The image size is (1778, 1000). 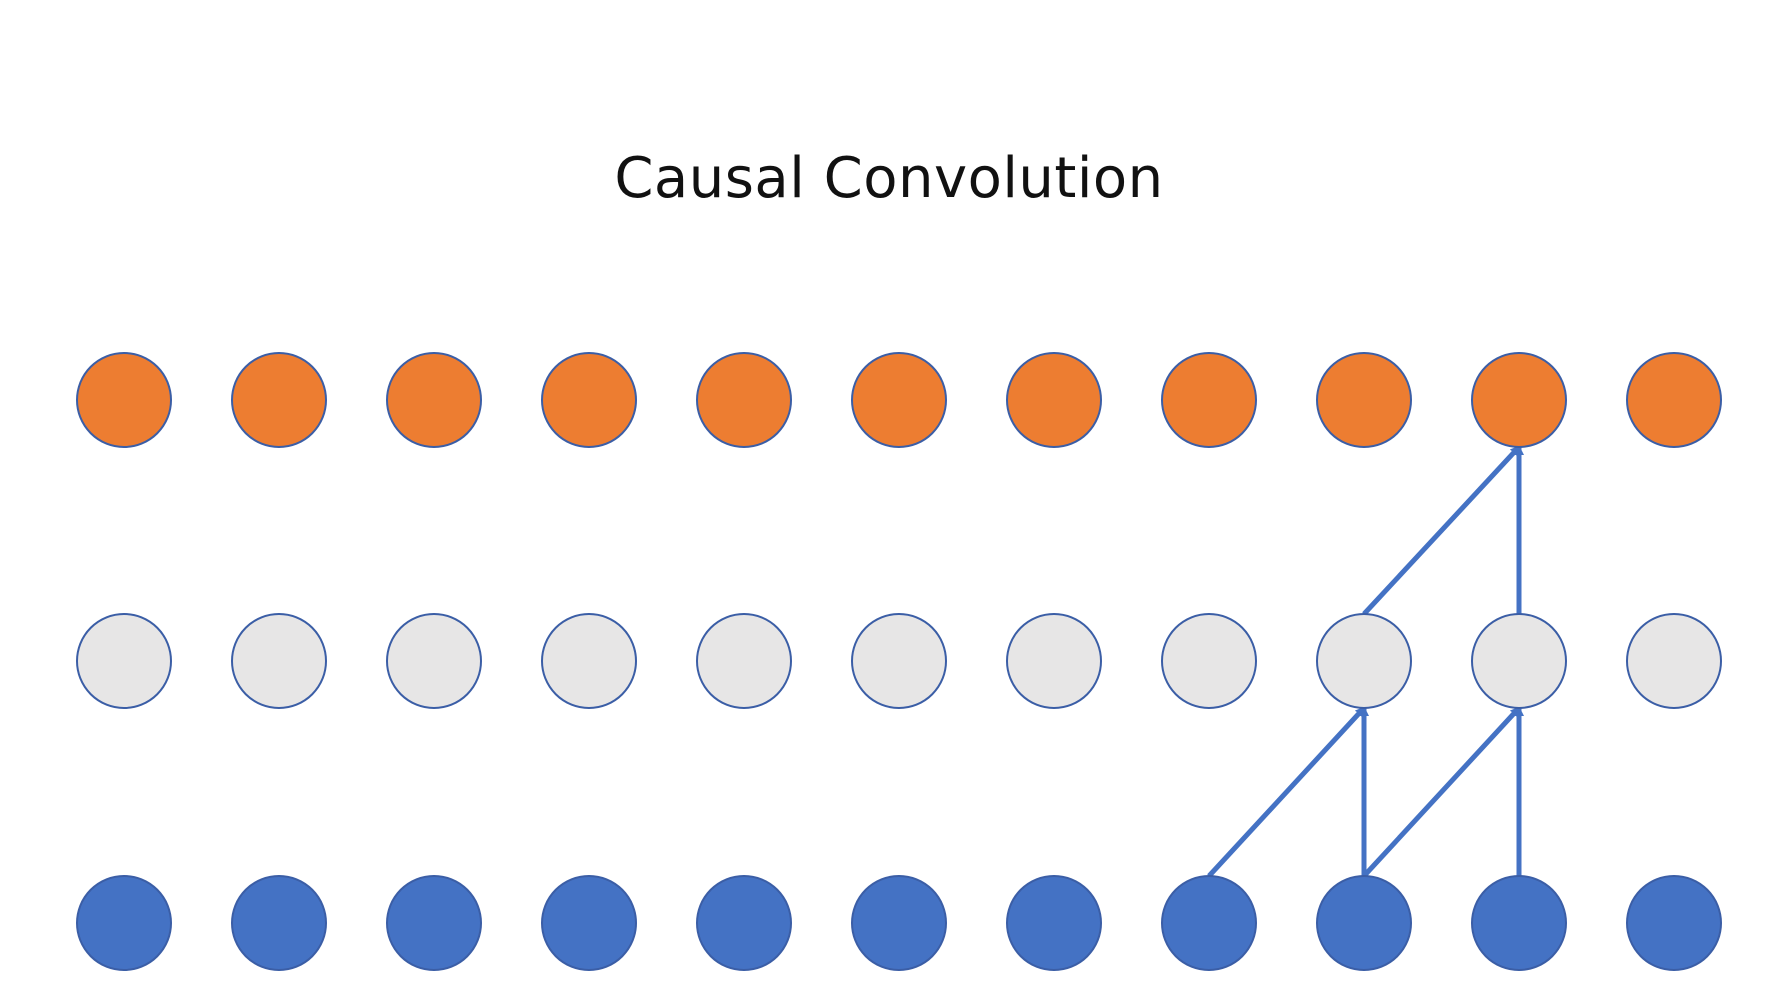 I want to click on connections, so click(x=1365, y=661).